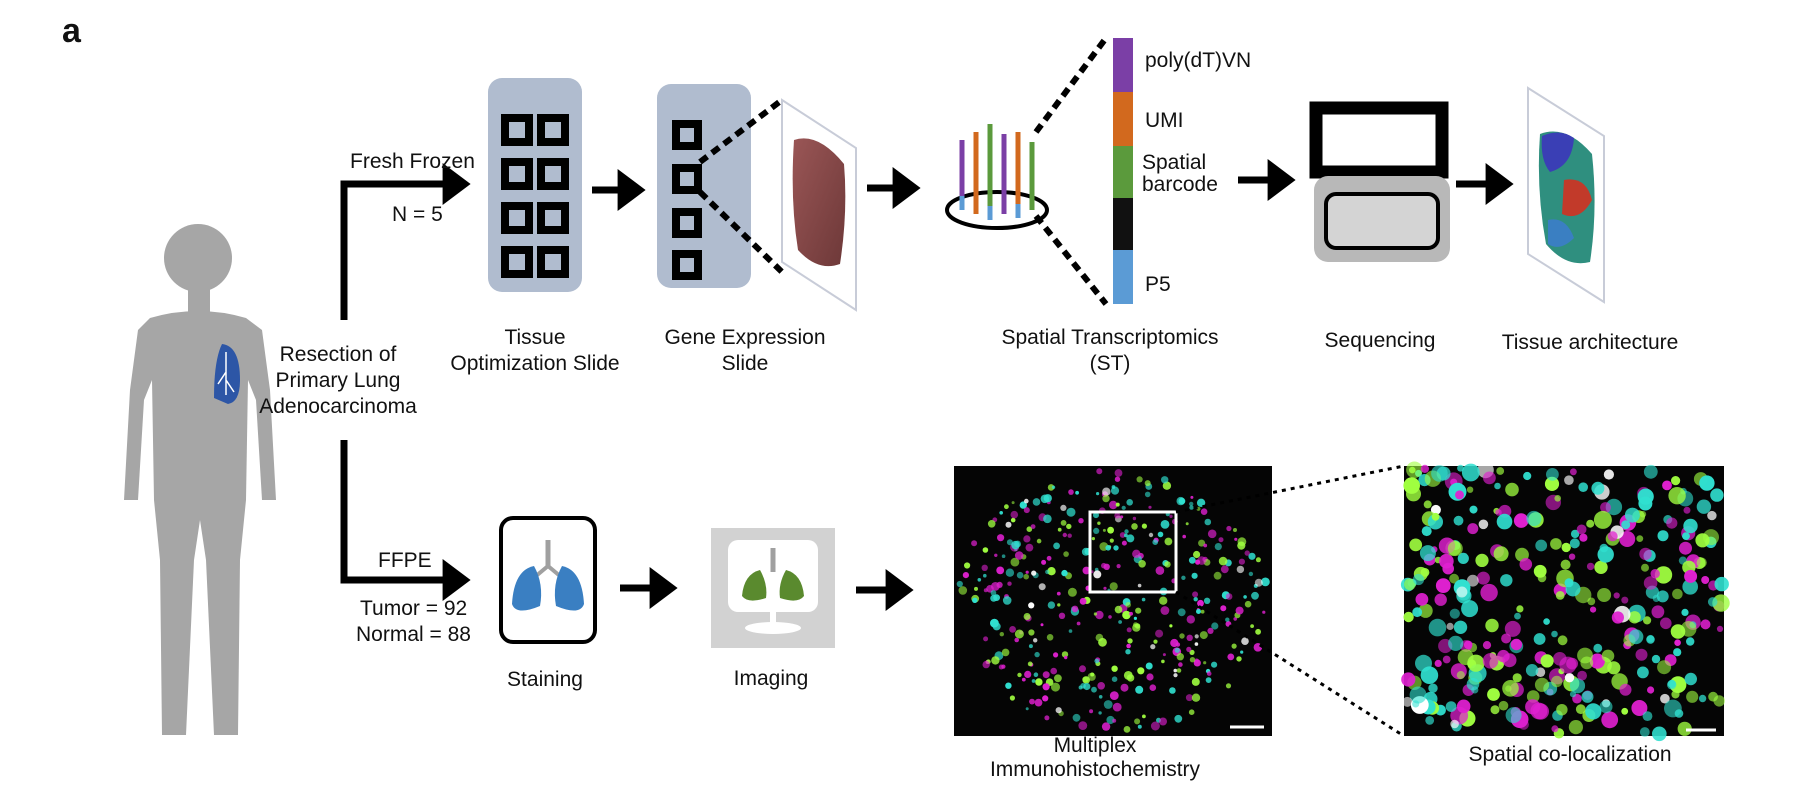 Image resolution: width=1810 pixels, height=793 pixels. Describe the element at coordinates (414, 608) in the screenshot. I see `tumor-count-label: Tumor = 92` at that location.